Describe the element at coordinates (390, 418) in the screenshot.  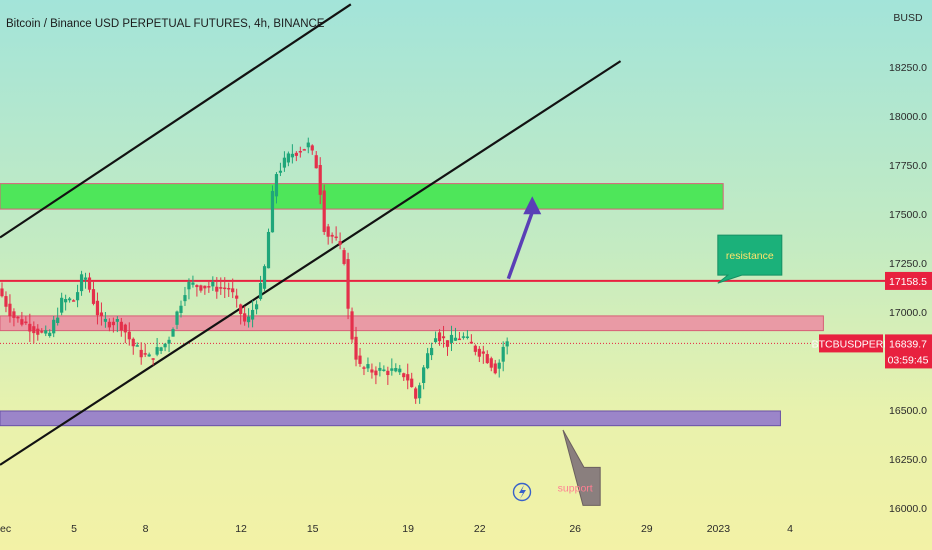
I see `purple-zone` at that location.